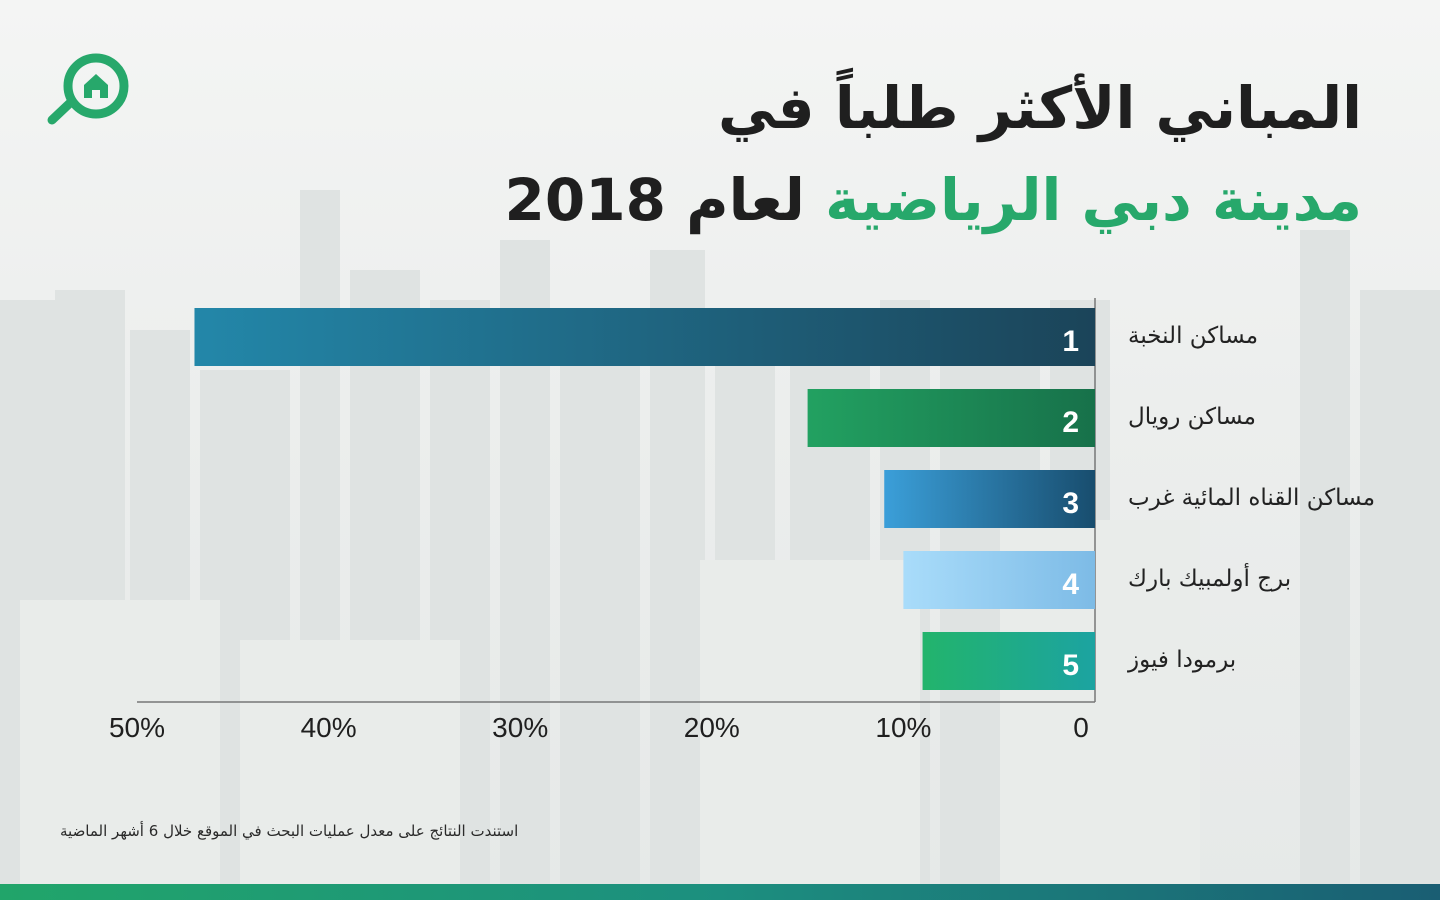  Describe the element at coordinates (1070, 503) in the screenshot. I see `bar-rank-label: 3` at that location.